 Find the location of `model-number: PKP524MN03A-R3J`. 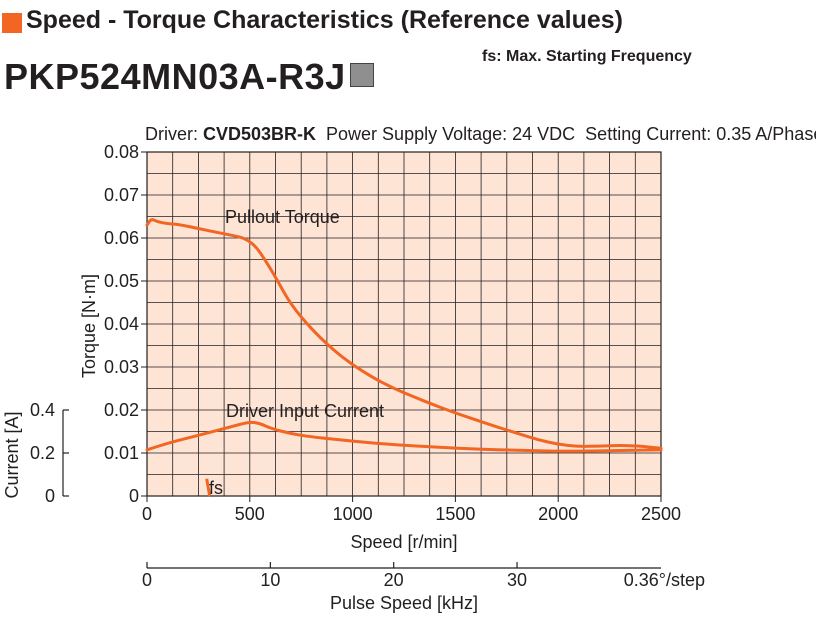

model-number: PKP524MN03A-R3J is located at coordinates (189, 77).